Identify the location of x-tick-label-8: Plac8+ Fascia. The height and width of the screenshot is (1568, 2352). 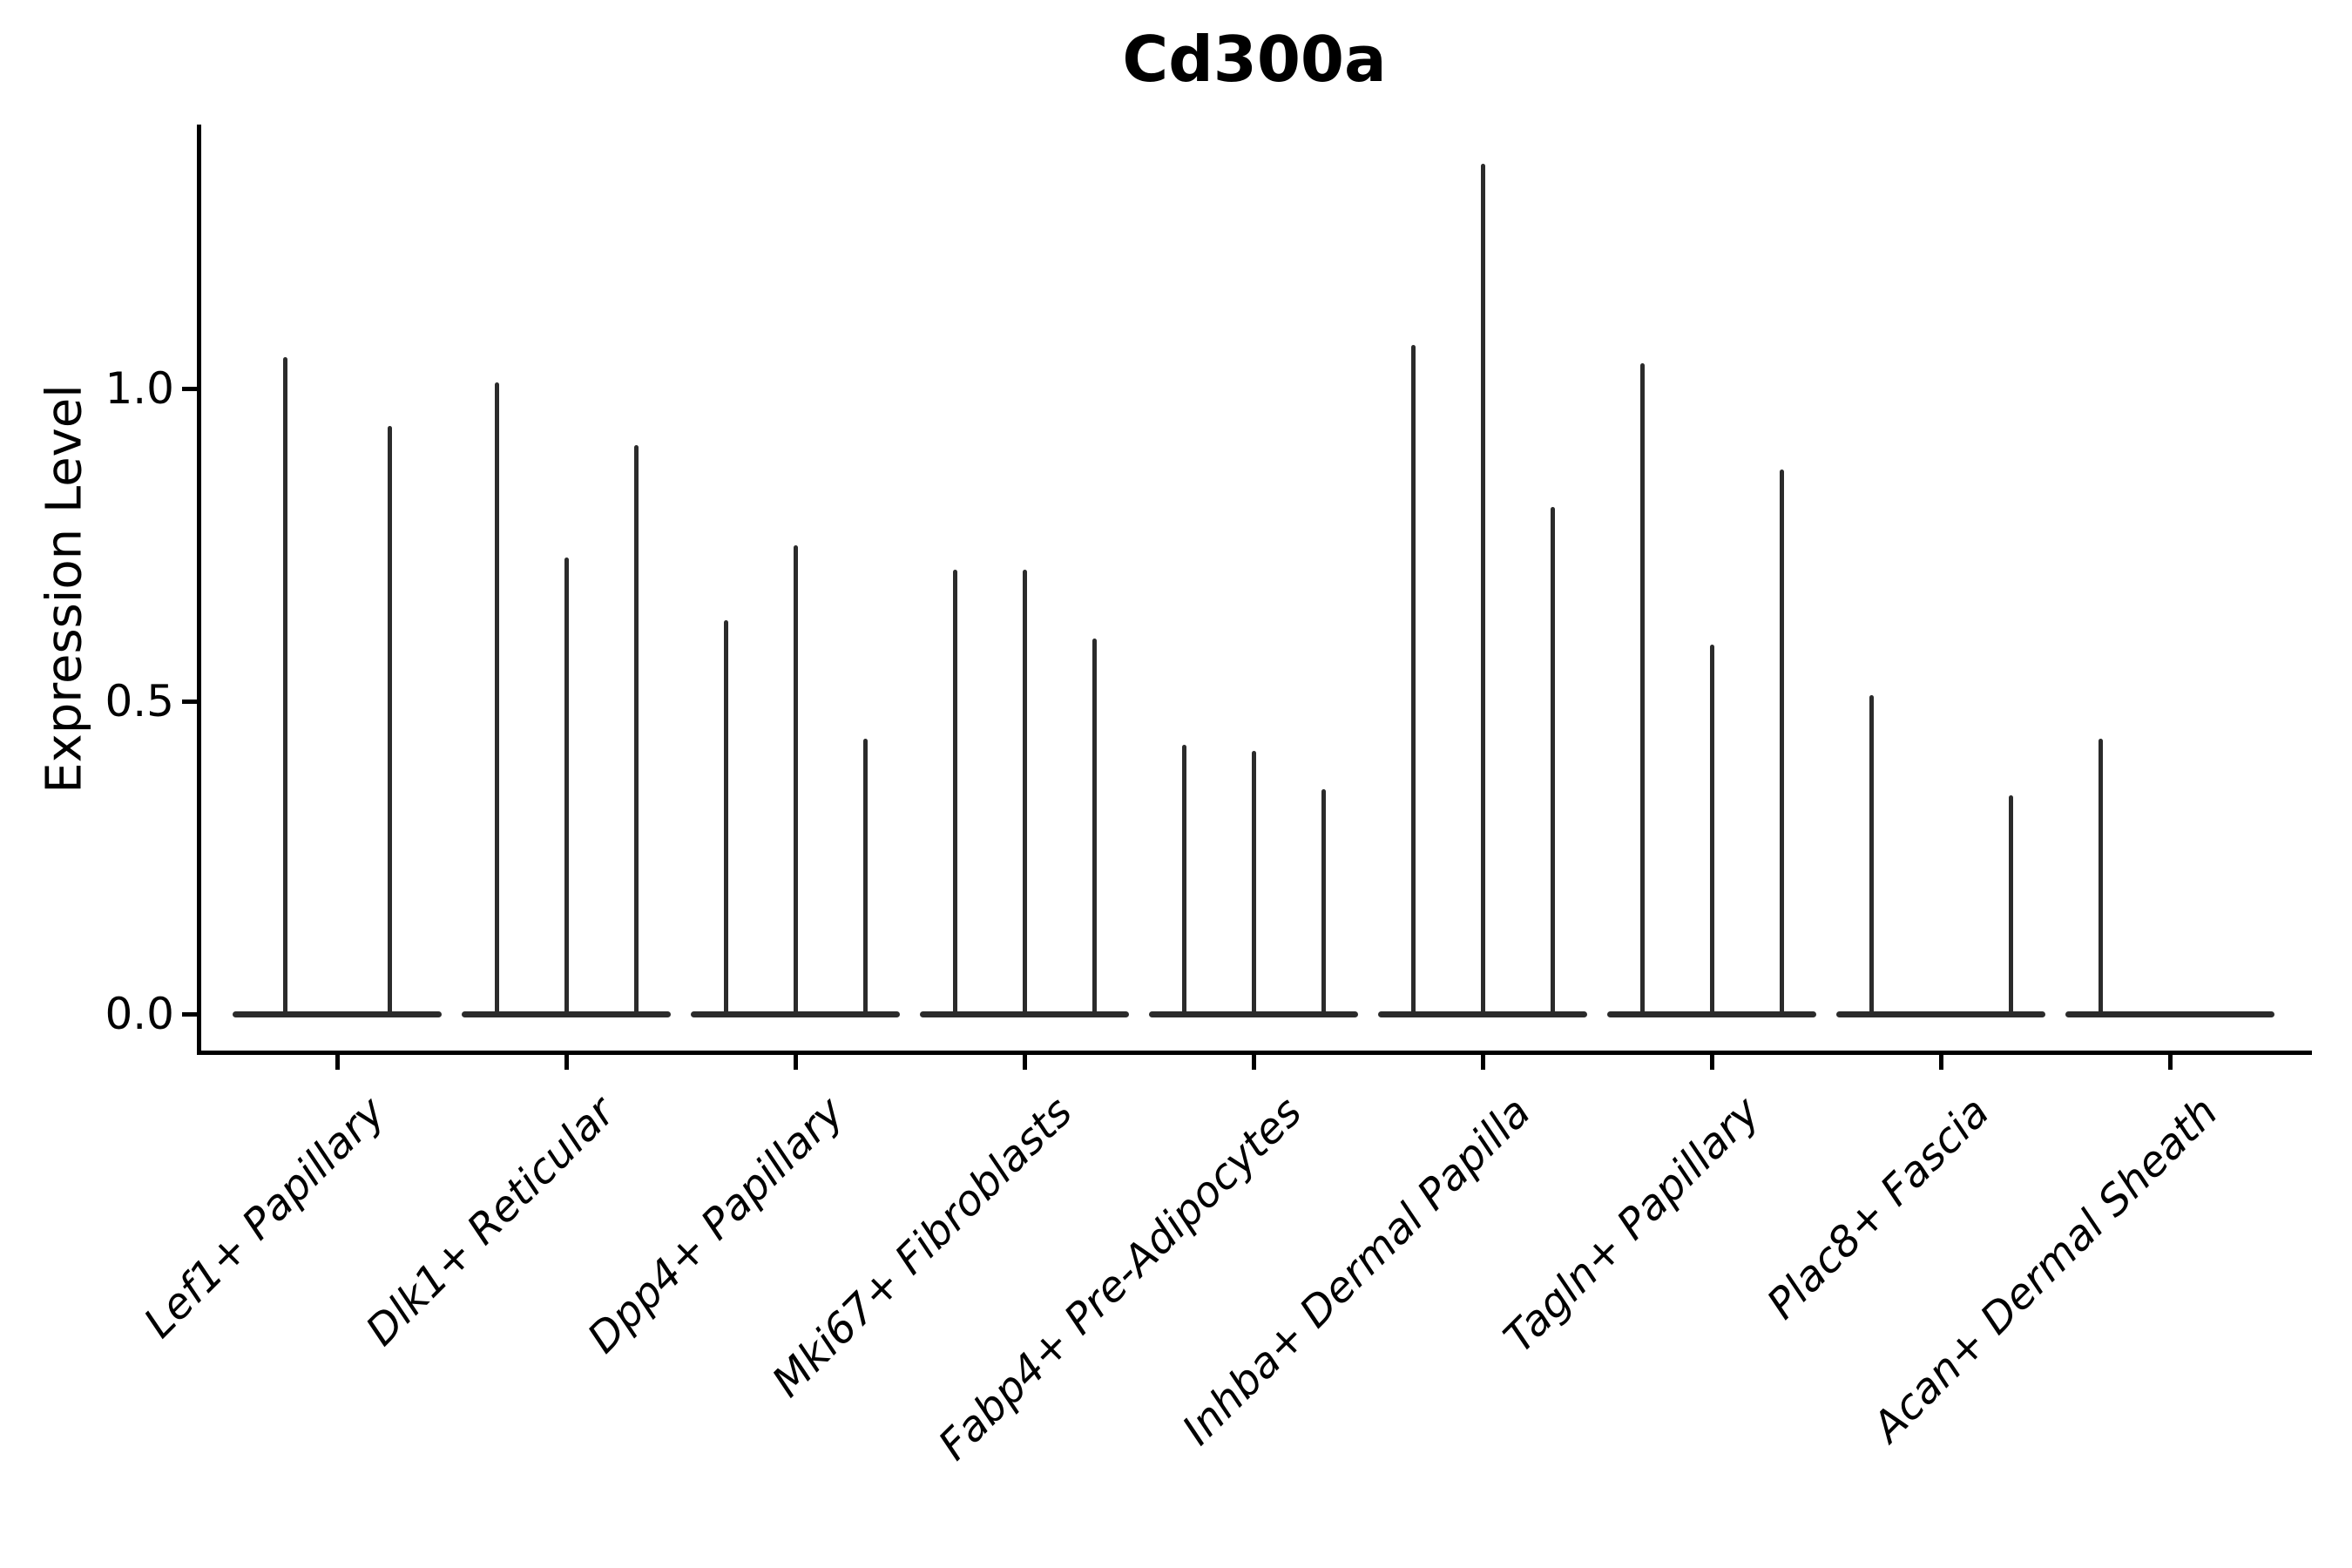
(1878, 1208).